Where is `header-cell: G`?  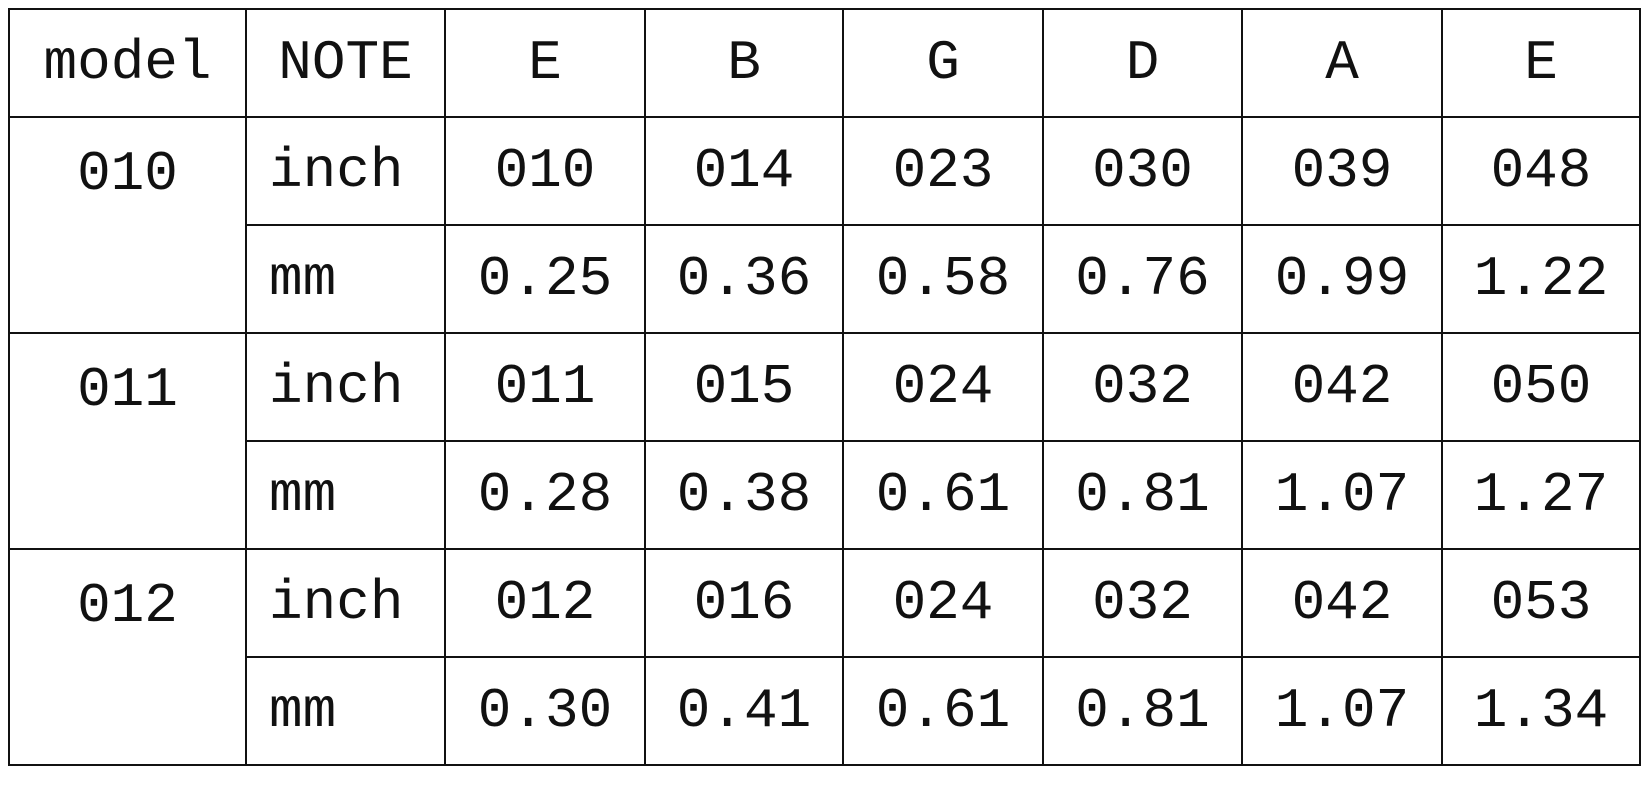
header-cell: G is located at coordinates (943, 63).